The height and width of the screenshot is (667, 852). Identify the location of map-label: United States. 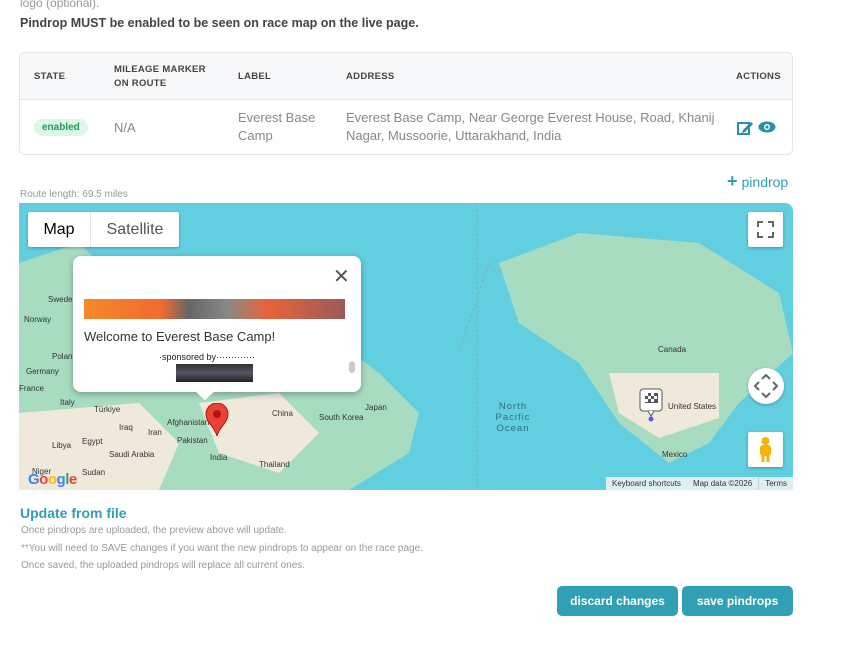
(692, 406).